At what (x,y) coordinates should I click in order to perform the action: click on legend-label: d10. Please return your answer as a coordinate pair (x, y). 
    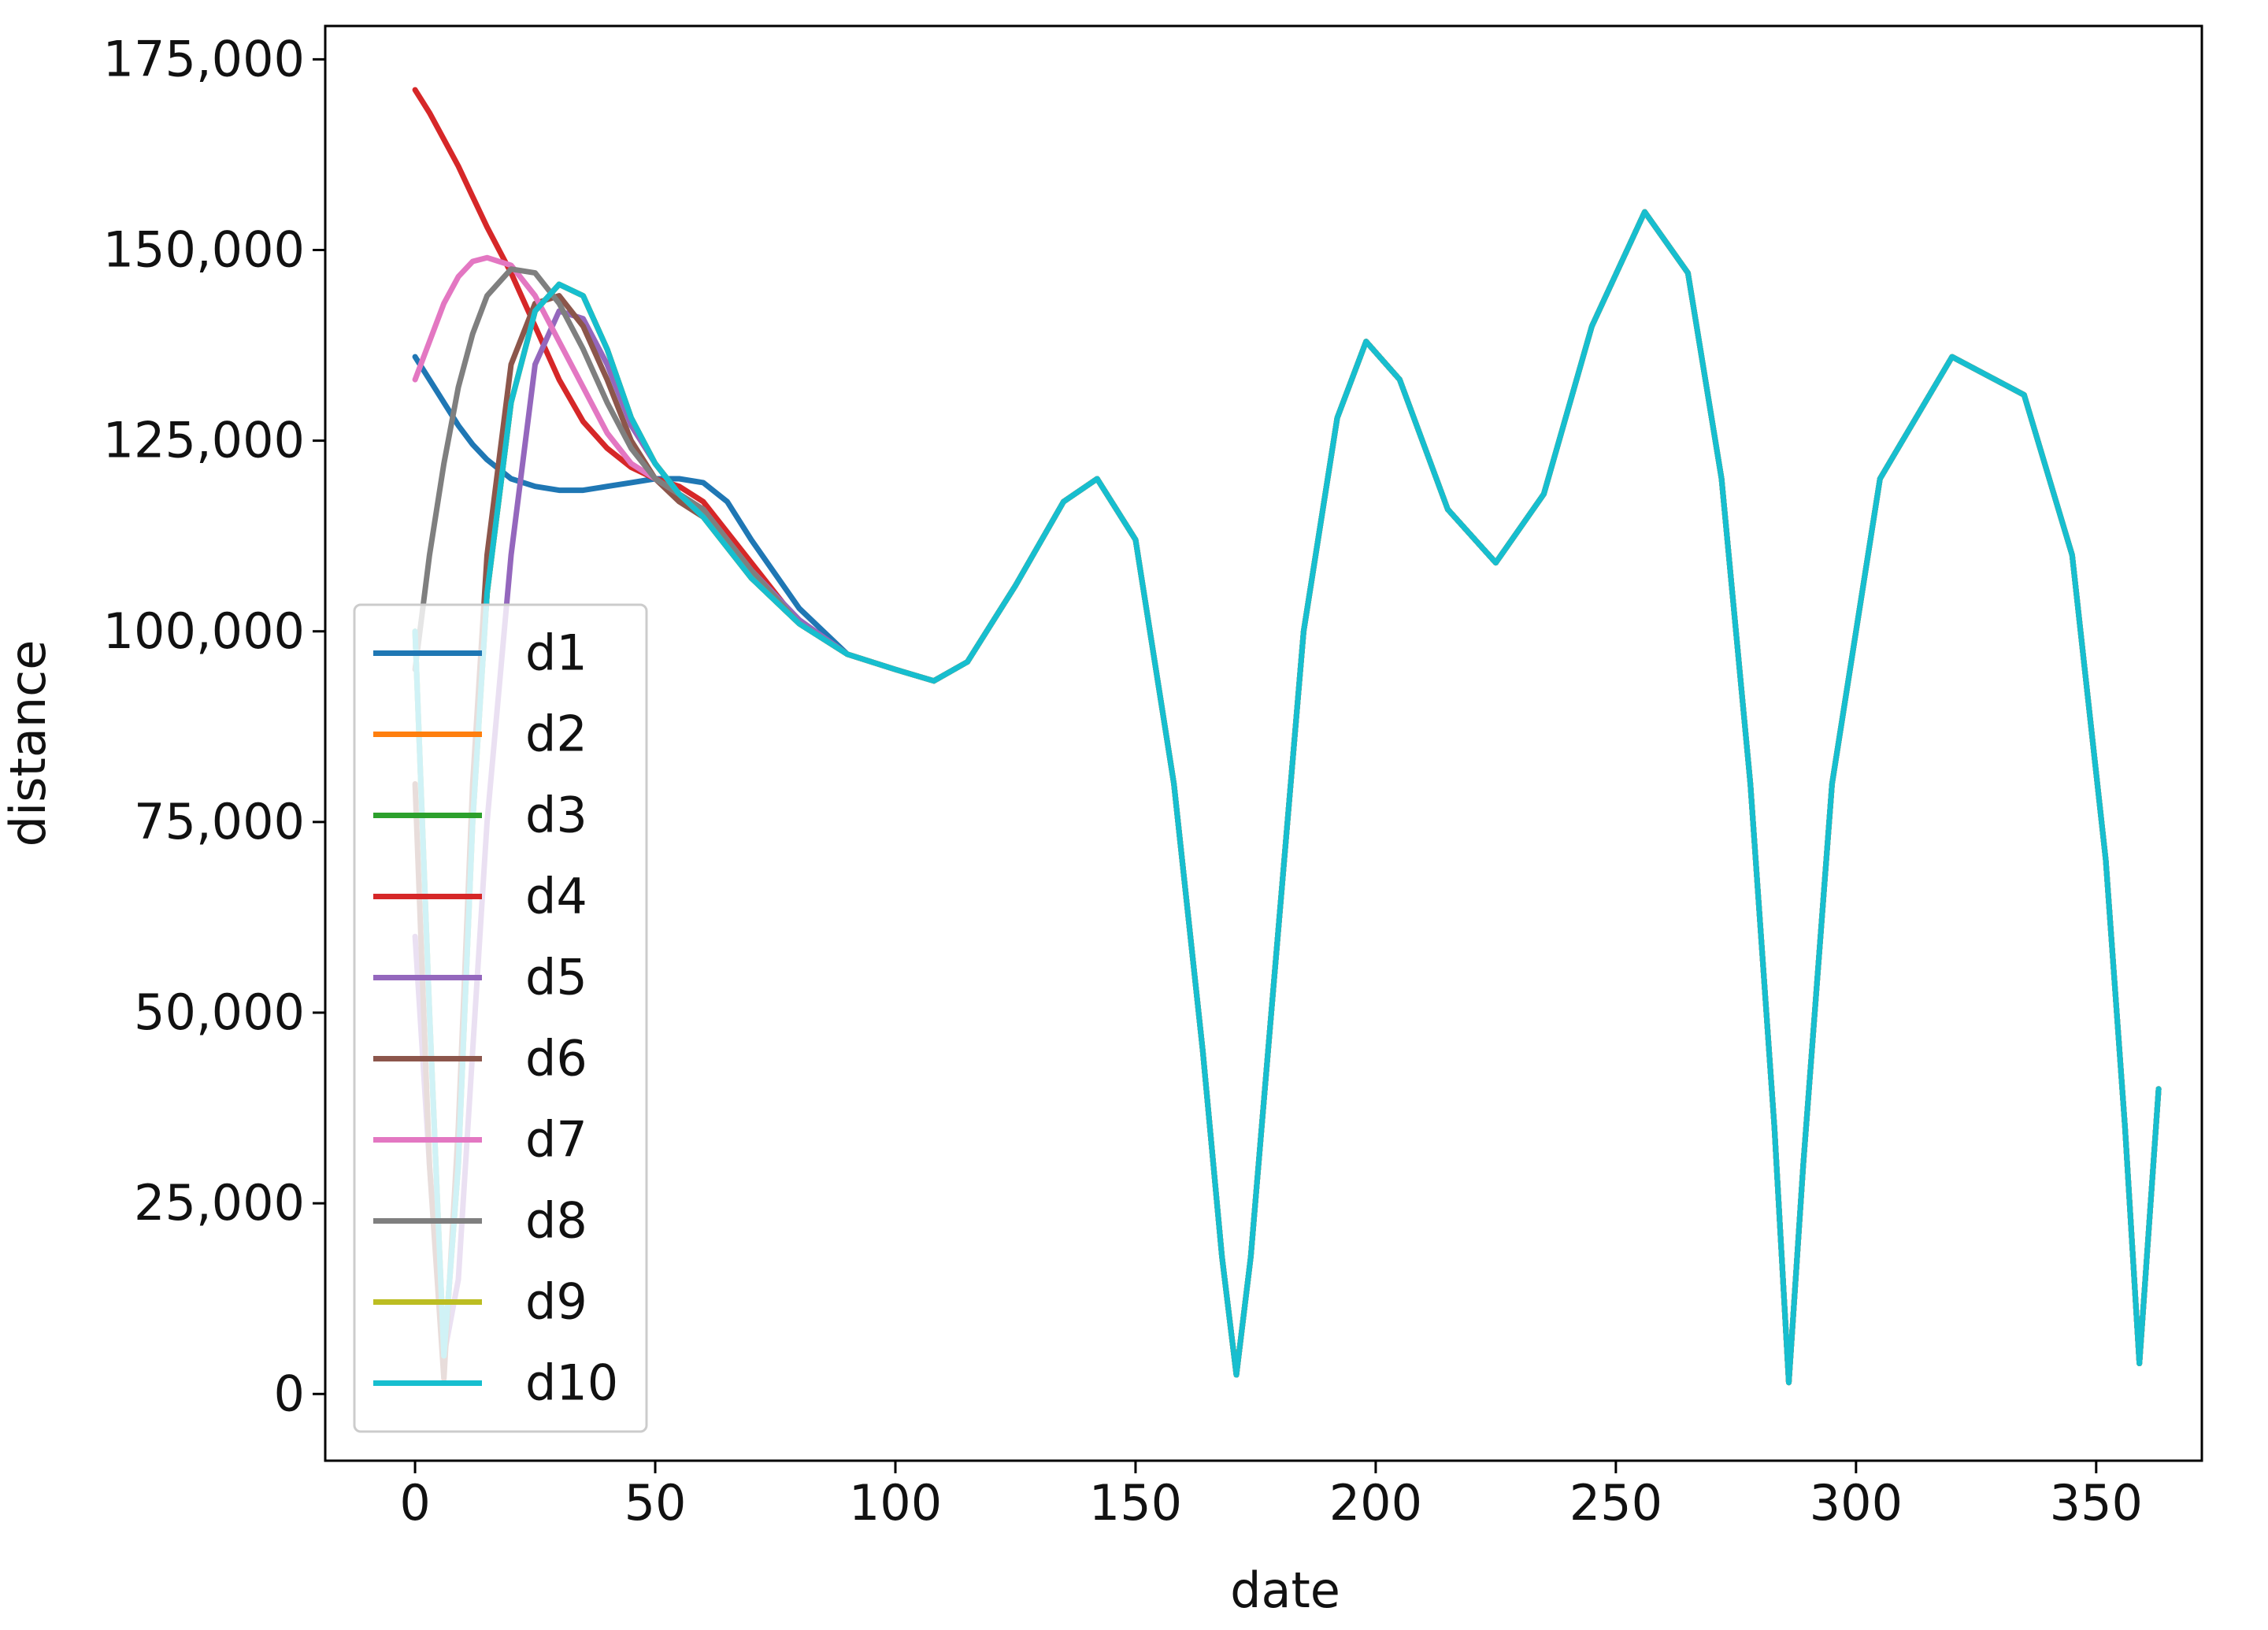
    Looking at the image, I should click on (571, 1383).